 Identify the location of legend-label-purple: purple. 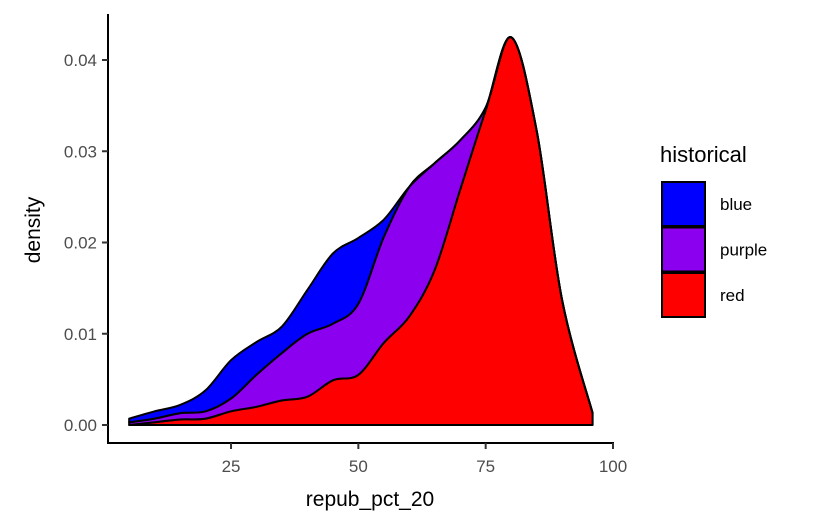
(743, 250).